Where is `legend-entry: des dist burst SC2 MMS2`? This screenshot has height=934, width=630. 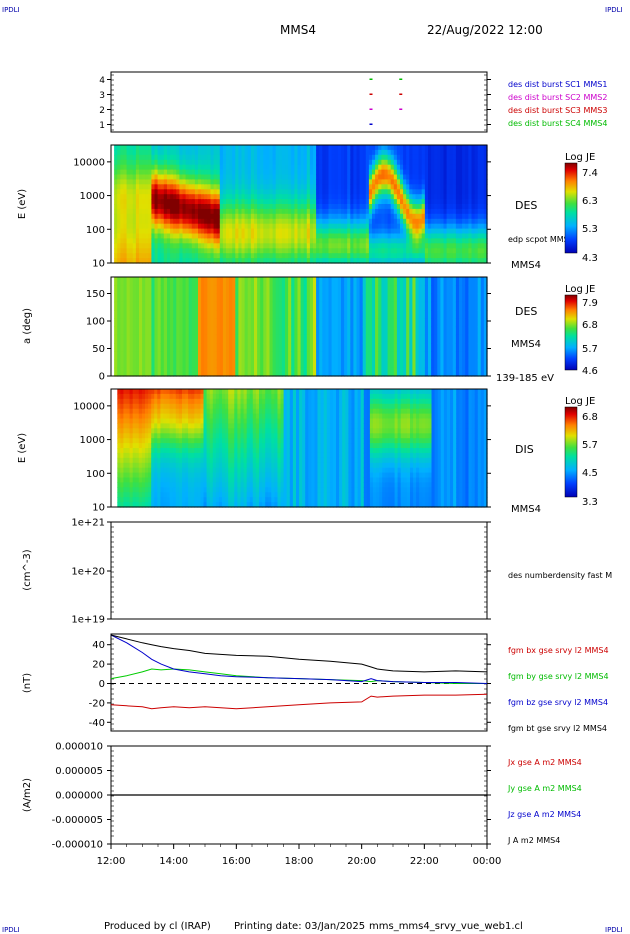 legend-entry: des dist burst SC2 MMS2 is located at coordinates (557, 97).